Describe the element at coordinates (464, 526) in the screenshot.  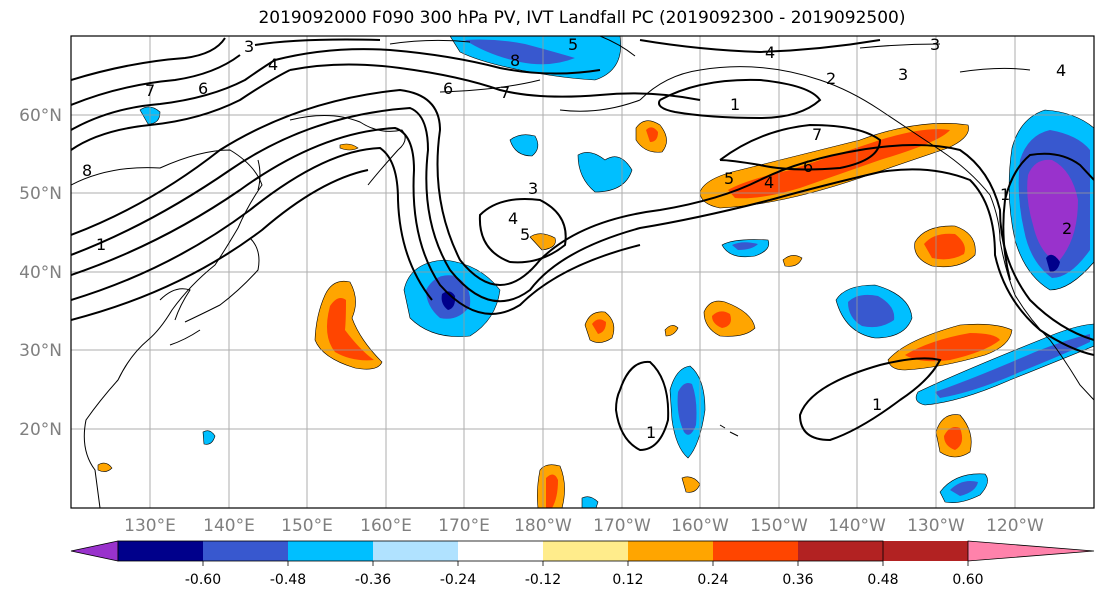
I see `lon-label: 170°E` at that location.